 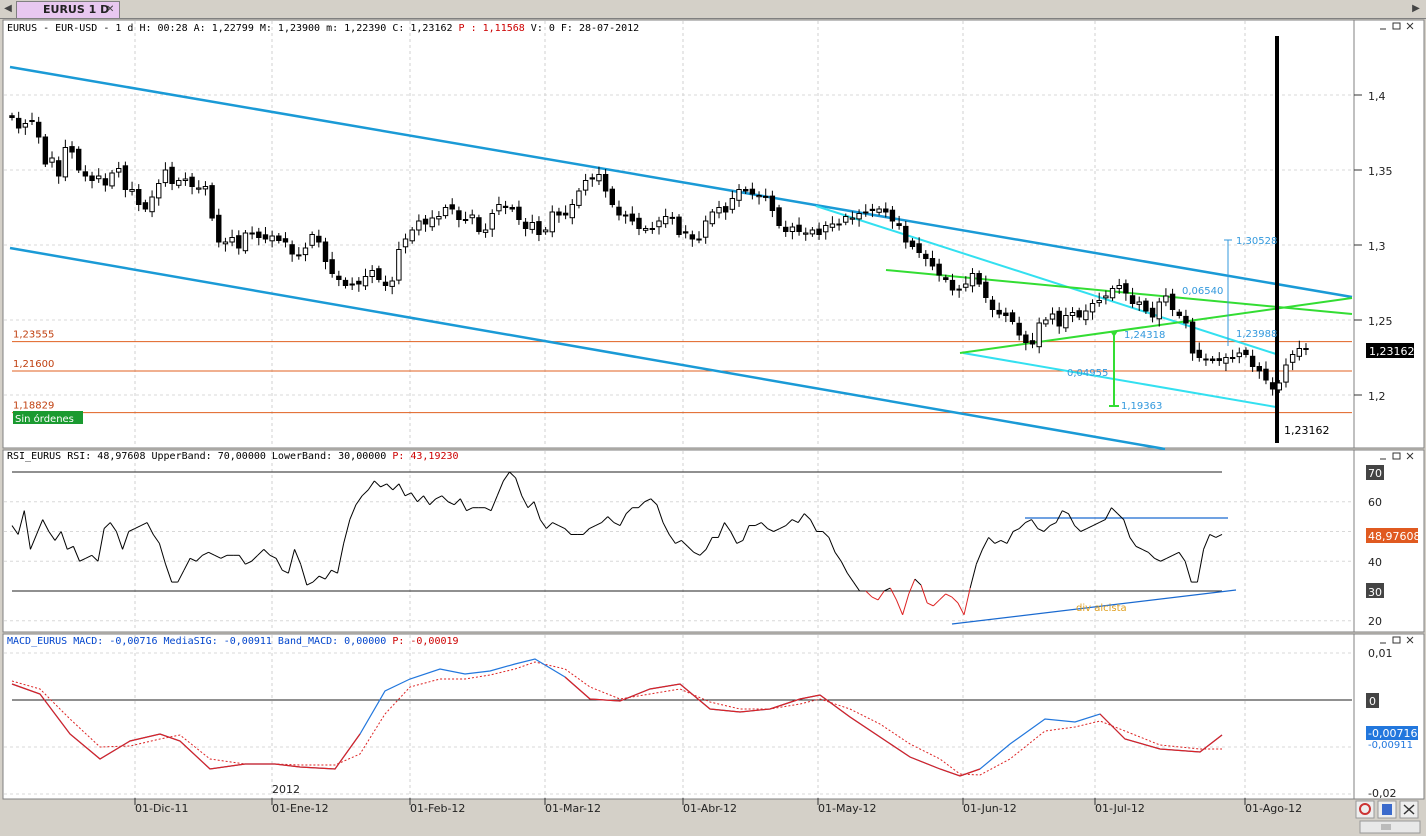 What do you see at coordinates (1156, 325) in the screenshot?
I see `green-lower-line` at bounding box center [1156, 325].